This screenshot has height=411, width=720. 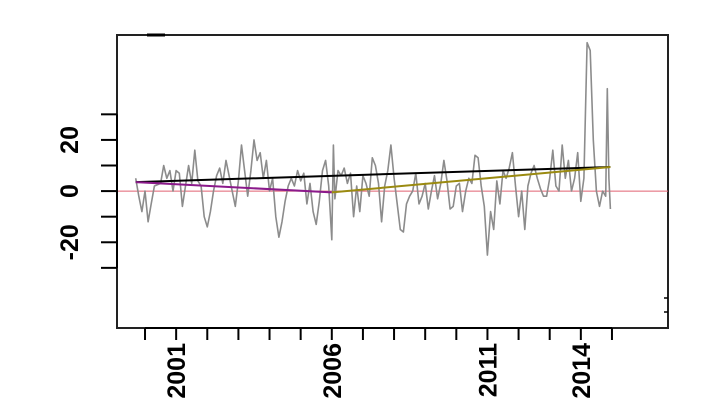 What do you see at coordinates (333, 371) in the screenshot?
I see `x-tick-label: 2006` at bounding box center [333, 371].